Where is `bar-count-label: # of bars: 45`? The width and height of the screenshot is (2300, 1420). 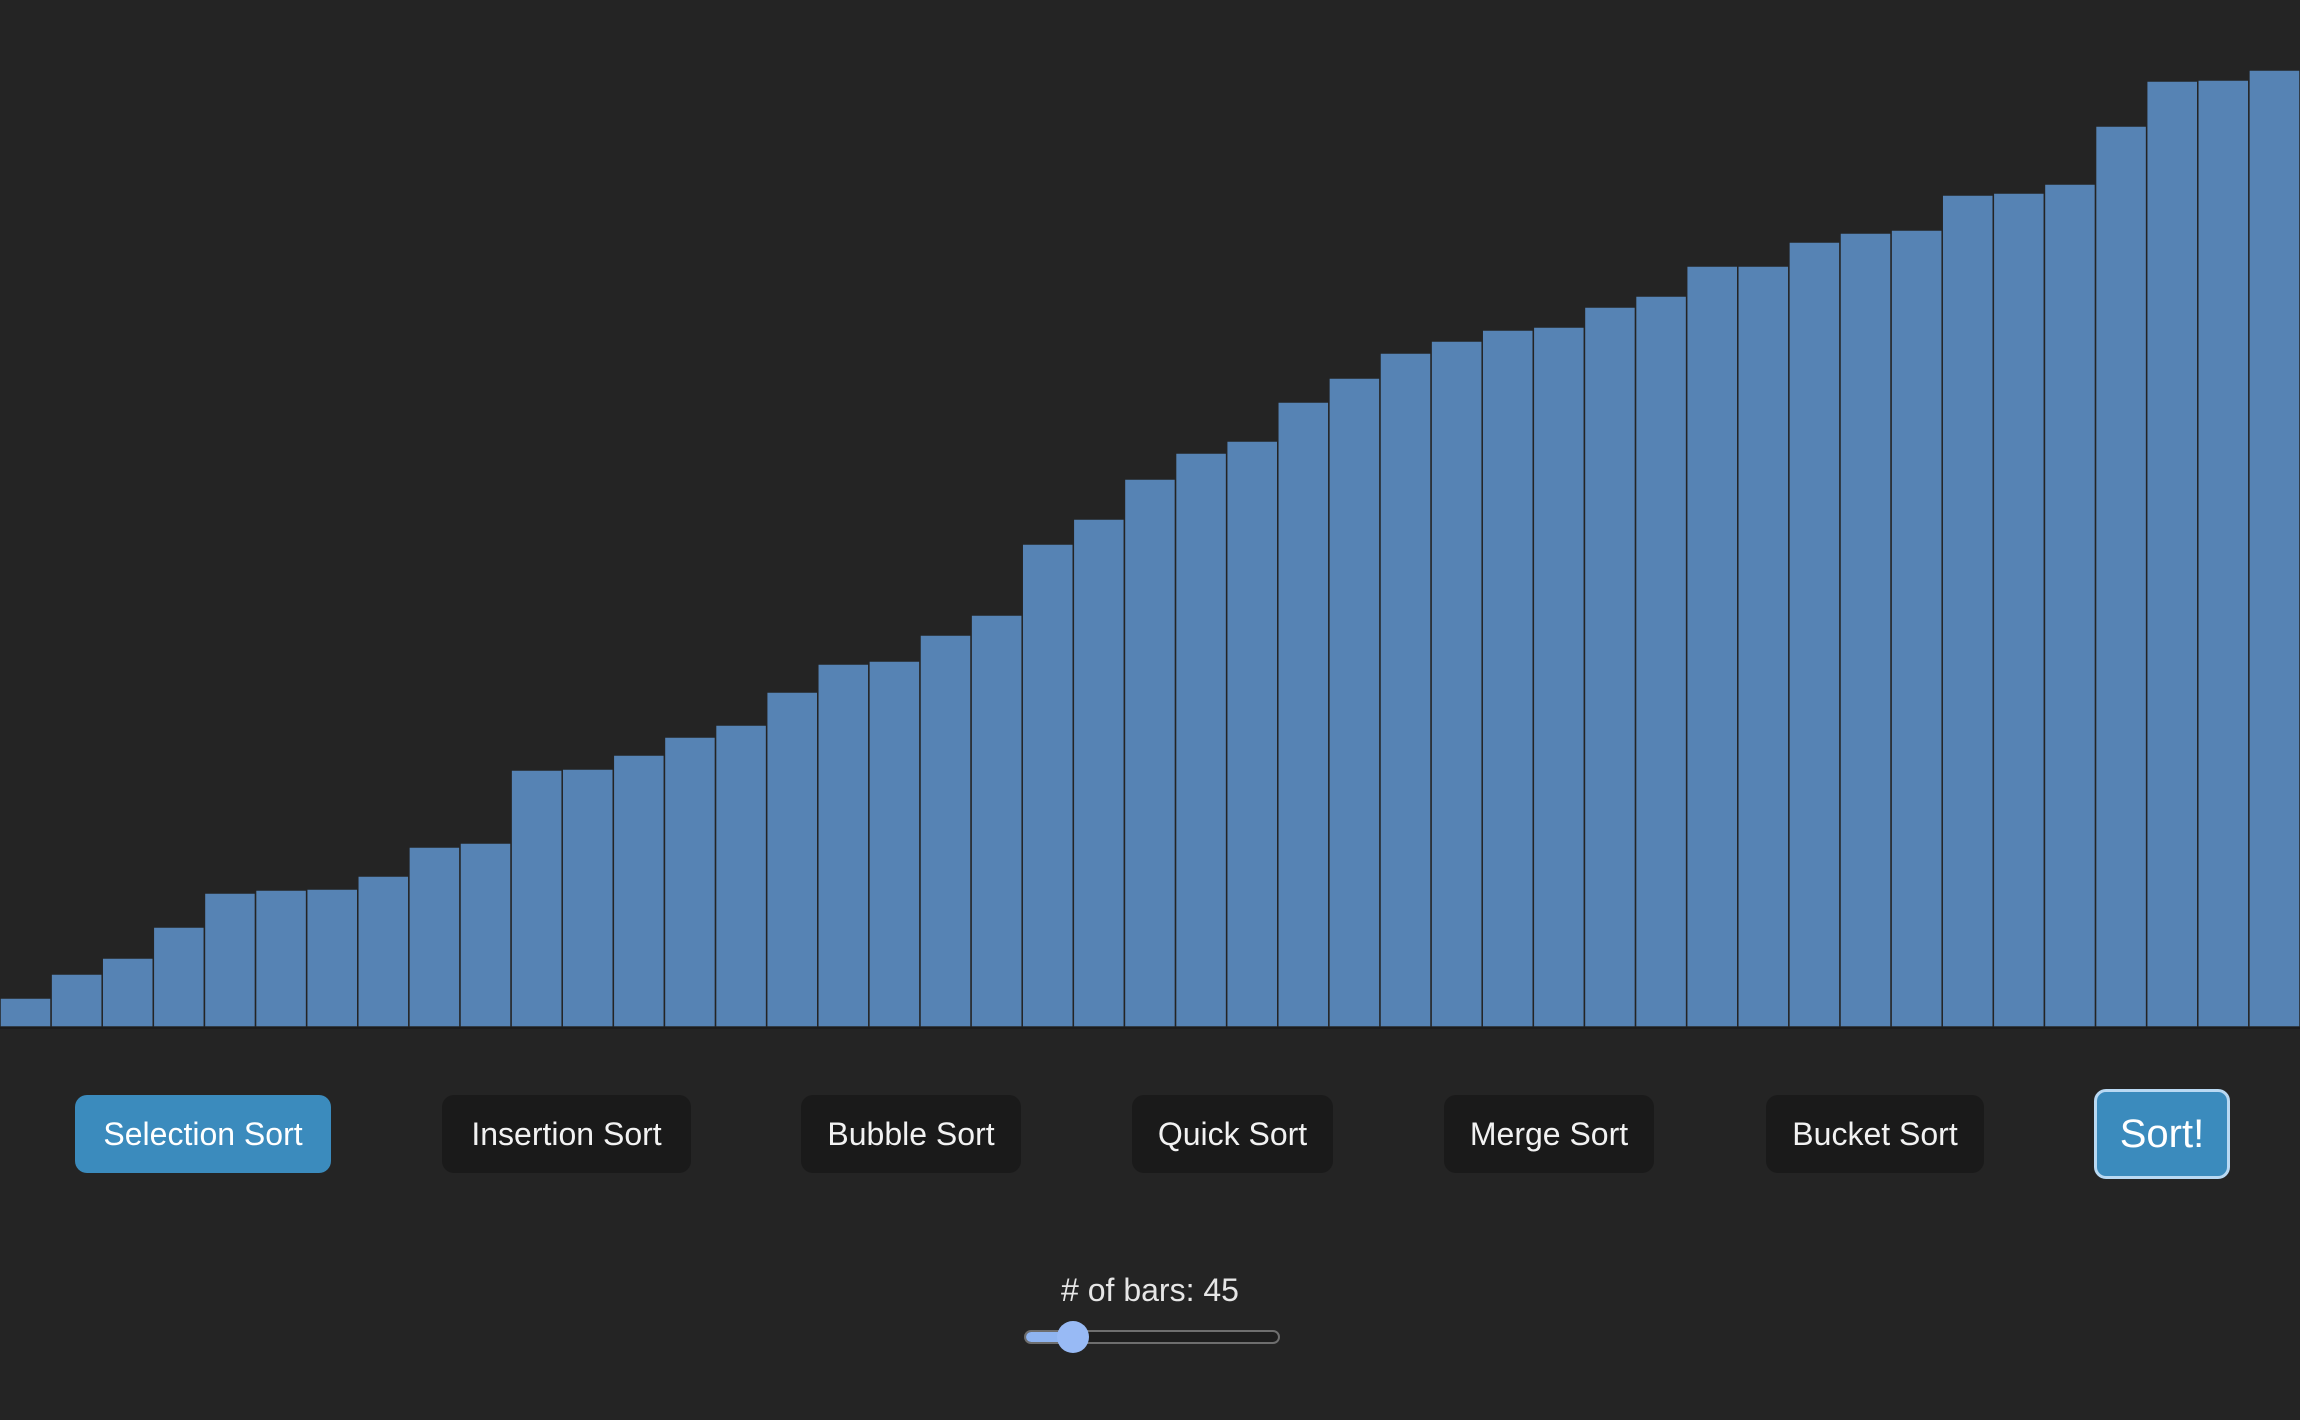
bar-count-label: # of bars: 45 is located at coordinates (1150, 1290).